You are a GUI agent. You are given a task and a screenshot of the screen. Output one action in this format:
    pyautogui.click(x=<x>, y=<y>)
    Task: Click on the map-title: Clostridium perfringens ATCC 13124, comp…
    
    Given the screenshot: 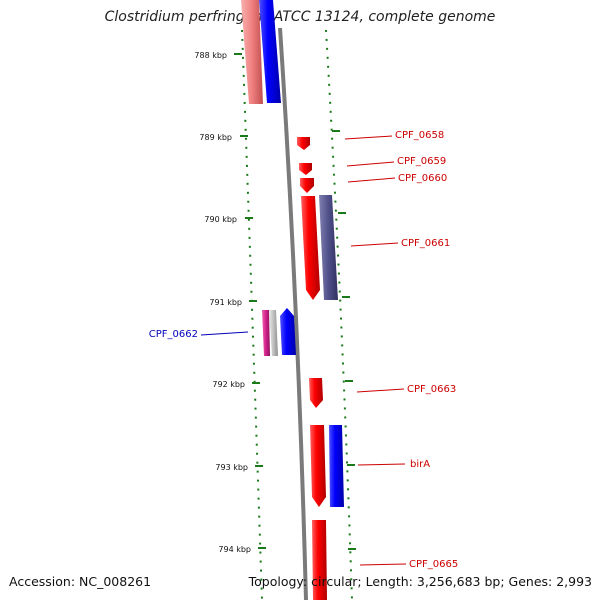 What is the action you would take?
    pyautogui.click(x=300, y=17)
    